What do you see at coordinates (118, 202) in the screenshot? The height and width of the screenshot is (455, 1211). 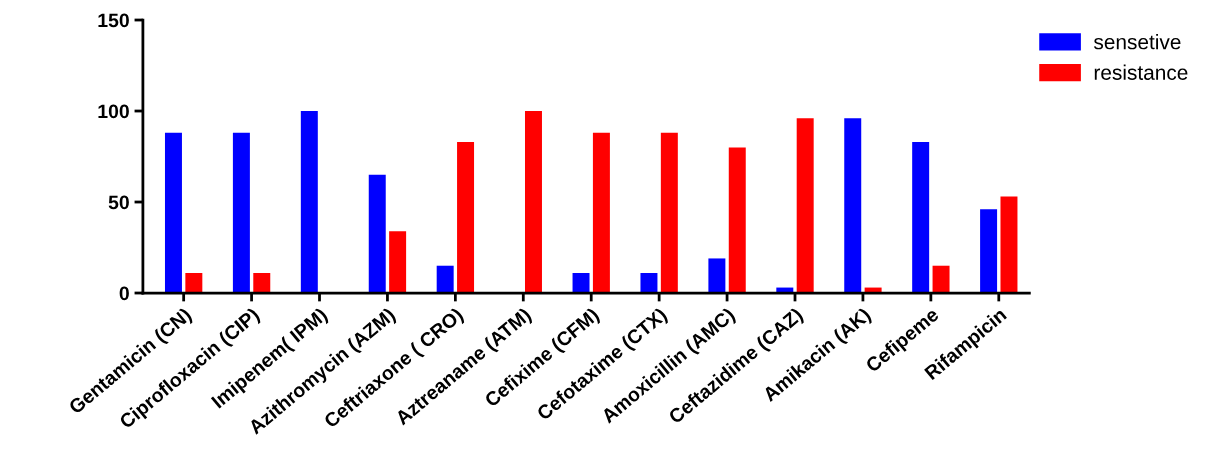 I see `y-tick-label: 50` at bounding box center [118, 202].